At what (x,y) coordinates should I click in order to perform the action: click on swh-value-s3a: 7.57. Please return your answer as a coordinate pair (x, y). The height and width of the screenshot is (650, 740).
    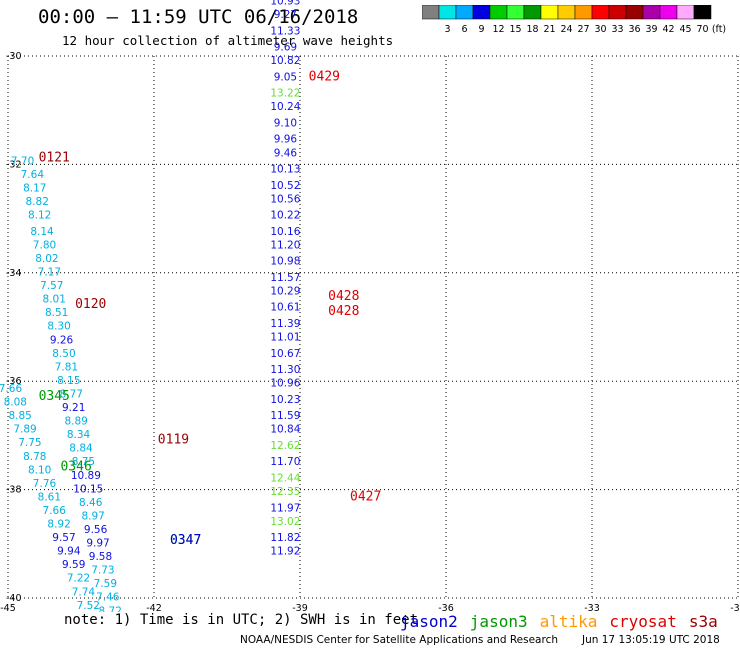
    Looking at the image, I should click on (51, 286).